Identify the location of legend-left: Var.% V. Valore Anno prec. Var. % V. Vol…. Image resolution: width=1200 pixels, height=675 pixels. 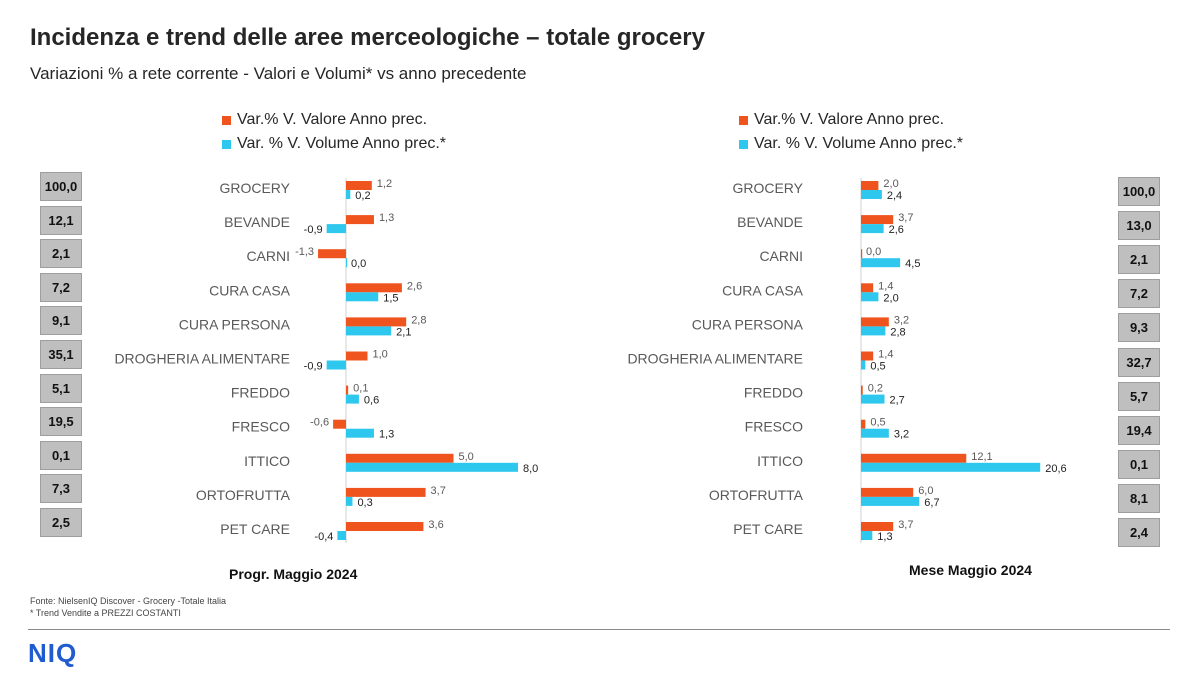
(334, 132).